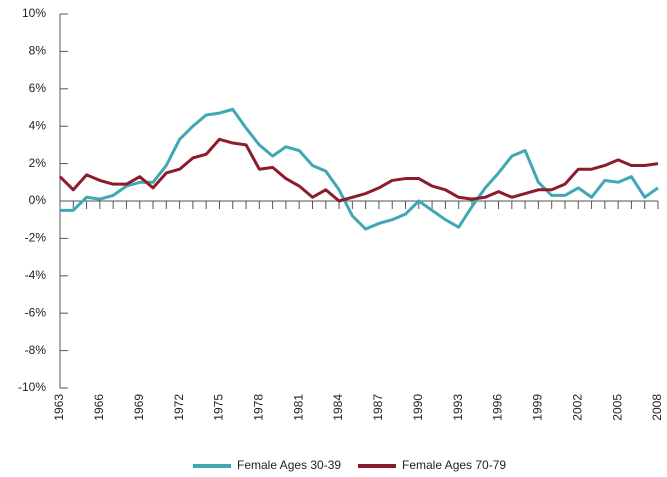 This screenshot has height=477, width=667. What do you see at coordinates (418, 407) in the screenshot?
I see `x-tick-label: 1990` at bounding box center [418, 407].